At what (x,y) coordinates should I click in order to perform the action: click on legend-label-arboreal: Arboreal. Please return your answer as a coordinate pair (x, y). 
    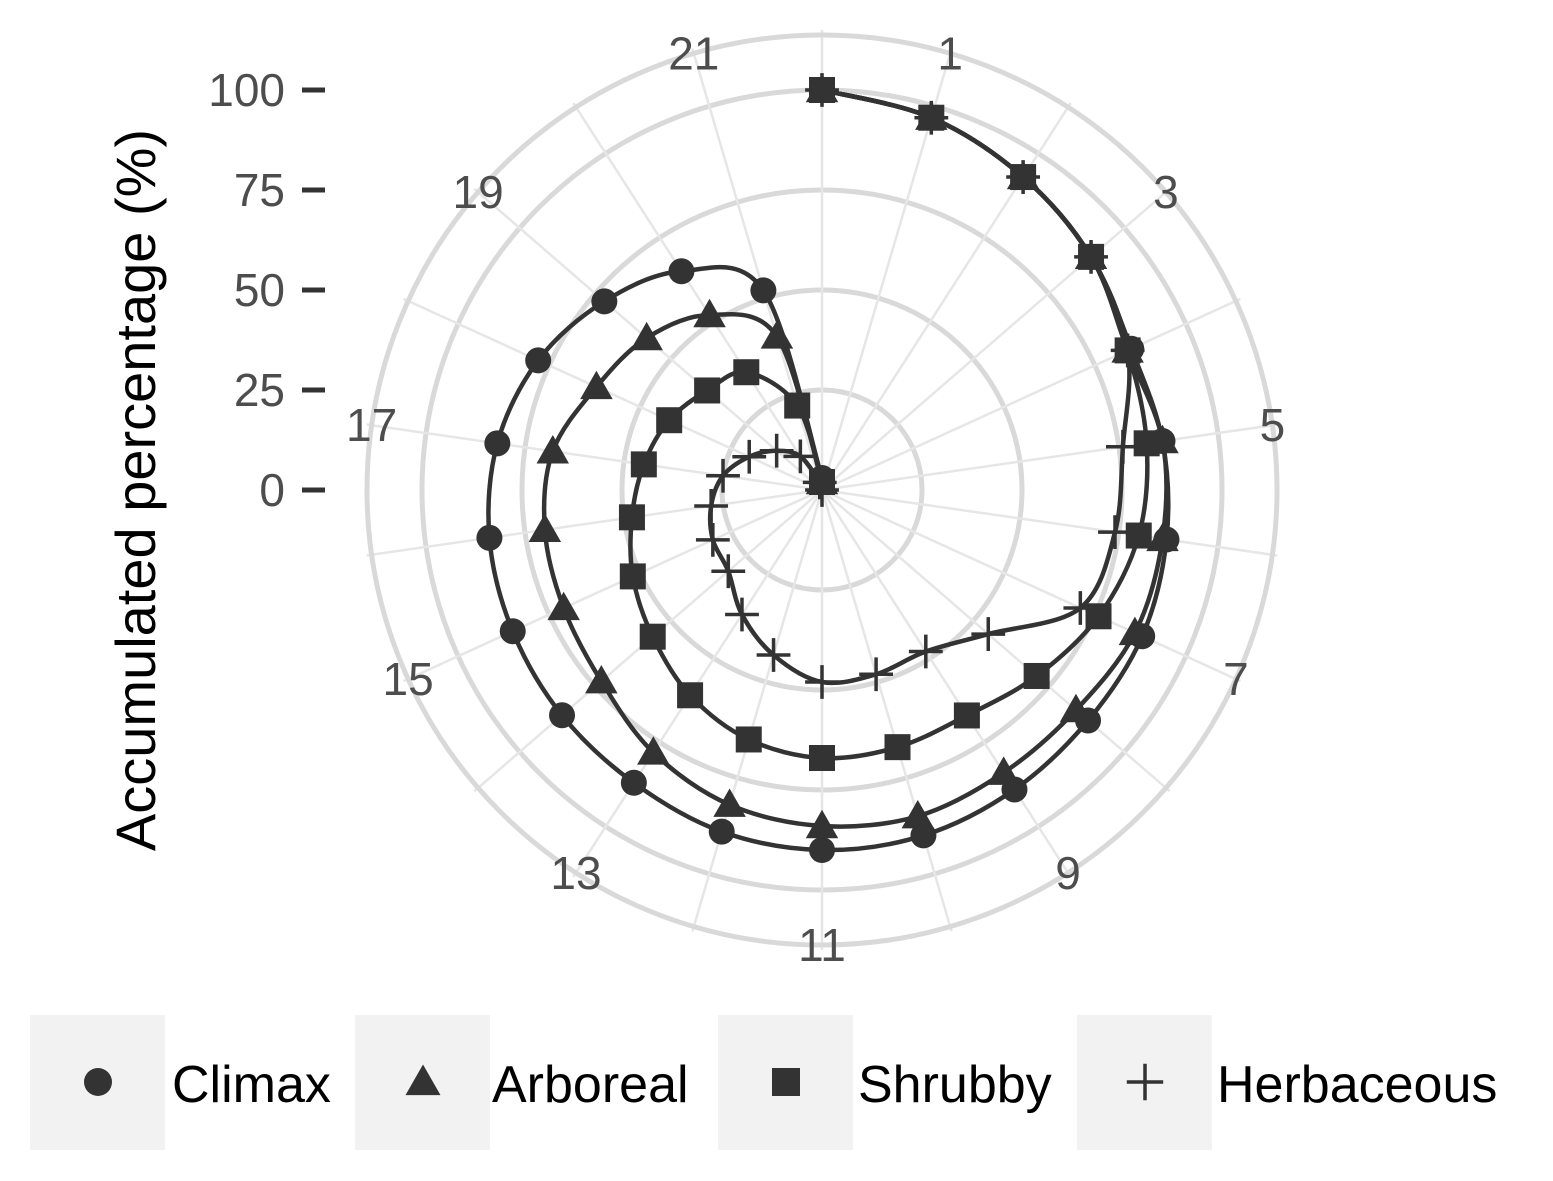
    Looking at the image, I should click on (590, 1085).